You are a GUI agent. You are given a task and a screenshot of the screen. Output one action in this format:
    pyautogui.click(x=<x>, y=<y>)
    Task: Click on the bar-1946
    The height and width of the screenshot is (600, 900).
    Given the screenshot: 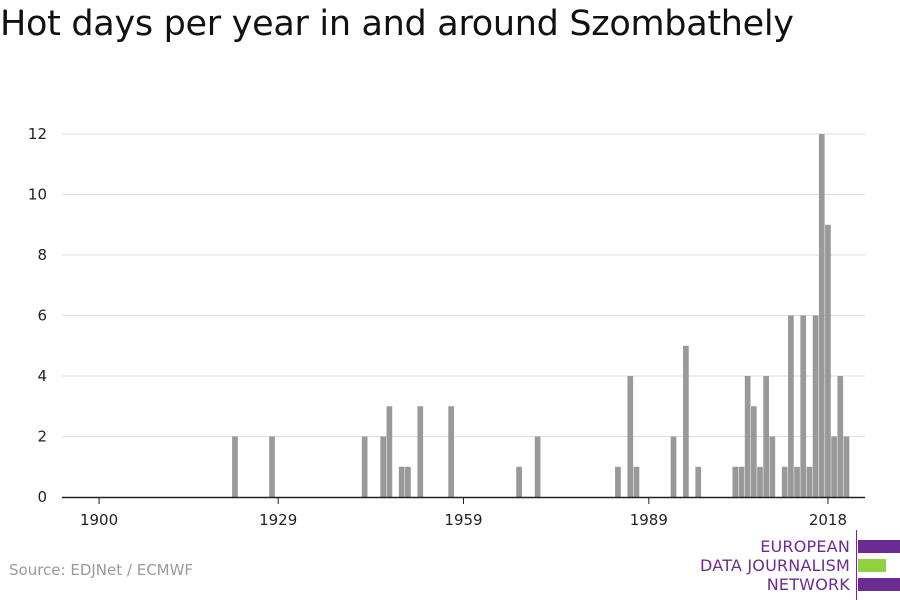 What is the action you would take?
    pyautogui.click(x=383, y=466)
    